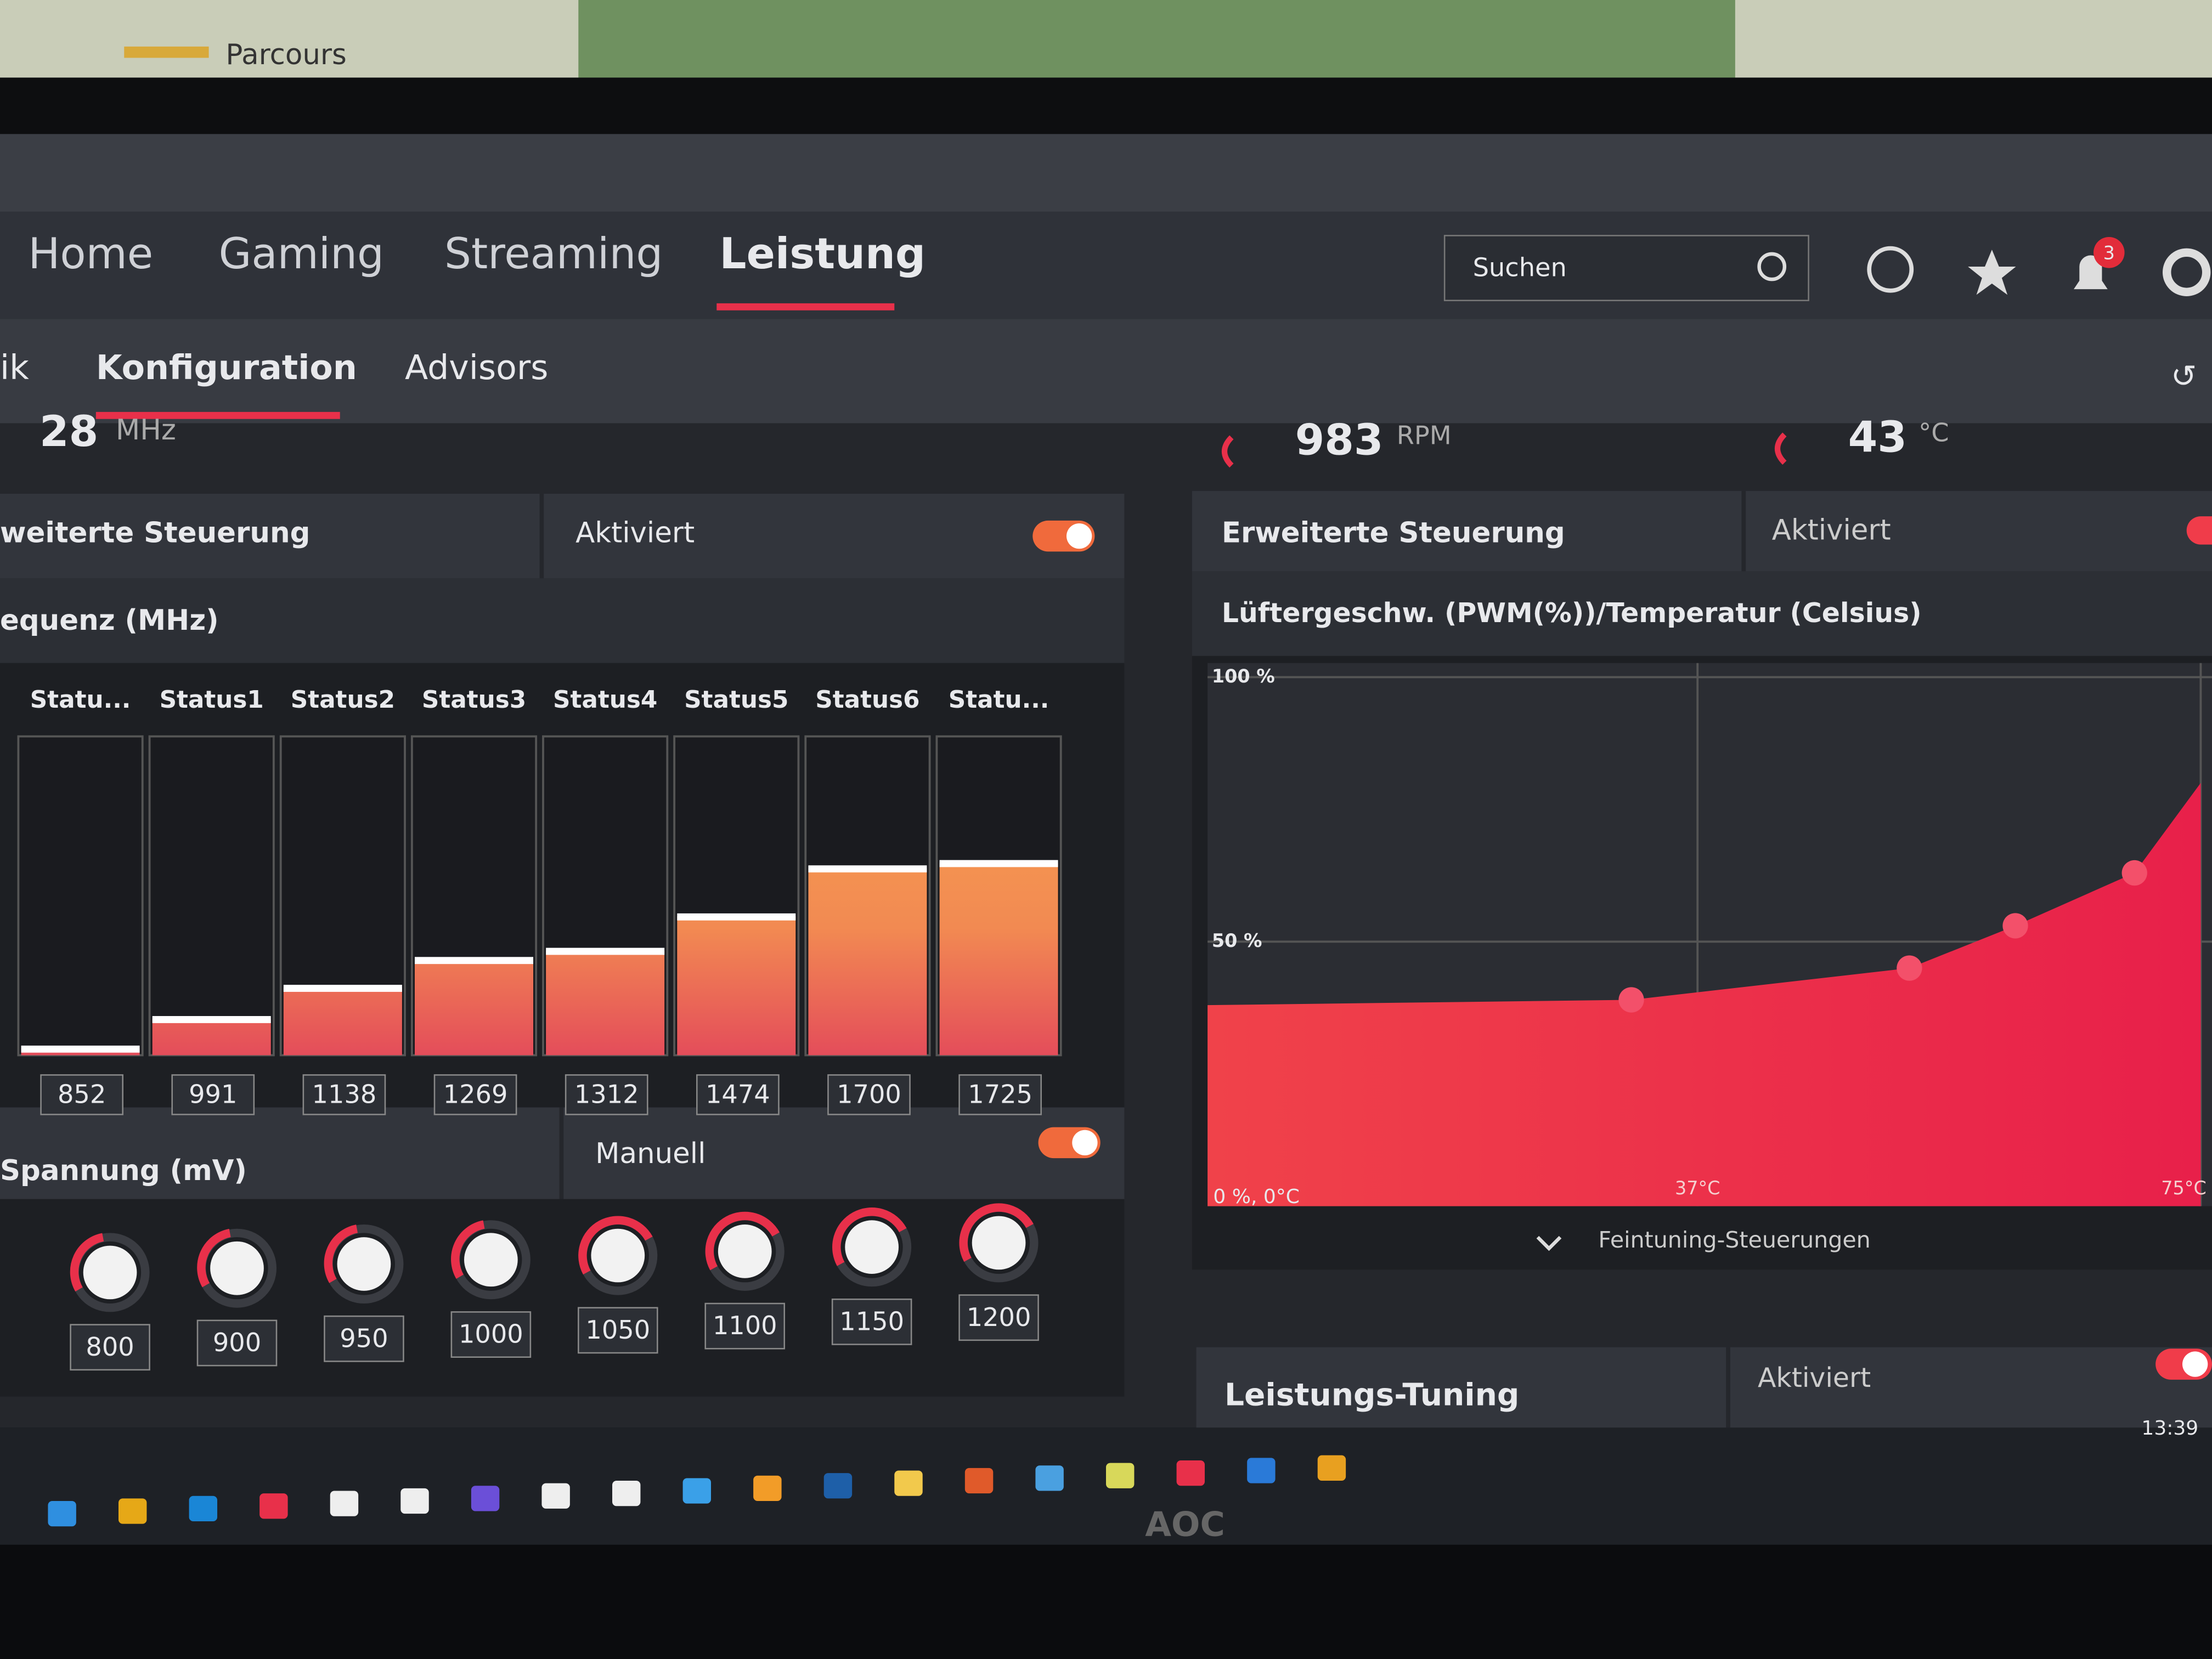  Describe the element at coordinates (2199, 531) in the screenshot. I see `toggle` at that location.